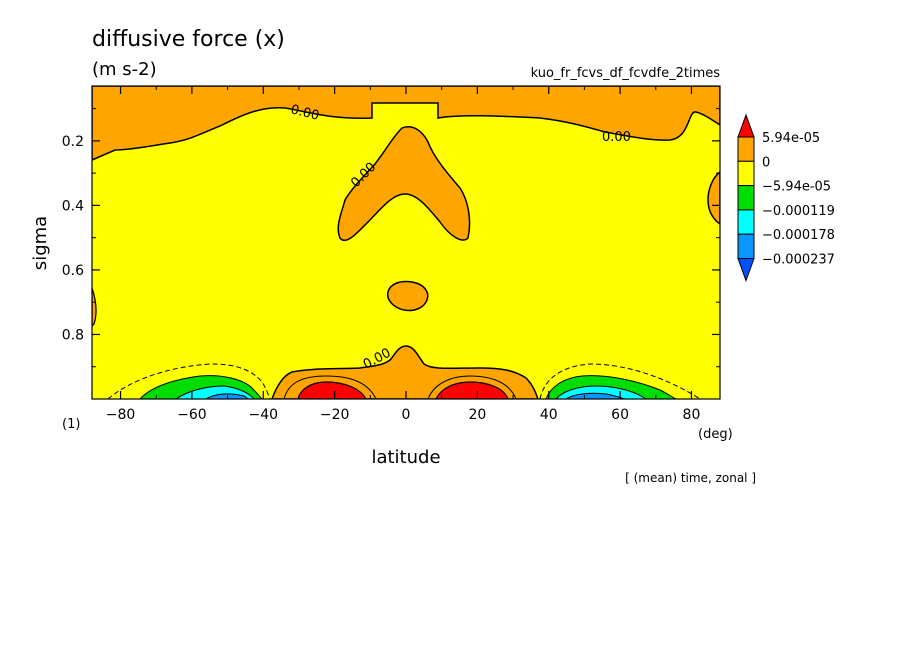 The image size is (904, 654). Describe the element at coordinates (713, 198) in the screenshot. I see `edge-positive-region` at that location.